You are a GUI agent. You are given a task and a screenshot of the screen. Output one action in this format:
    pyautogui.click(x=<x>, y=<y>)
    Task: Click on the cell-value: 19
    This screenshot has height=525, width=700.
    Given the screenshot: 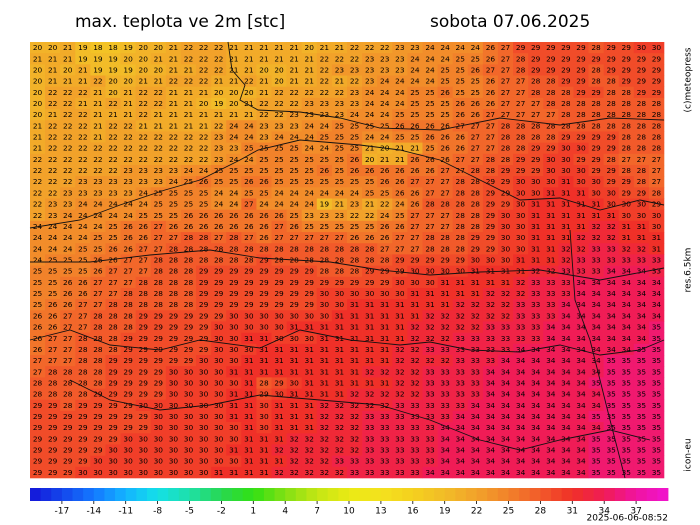 What is the action you would take?
    pyautogui.click(x=113, y=69)
    